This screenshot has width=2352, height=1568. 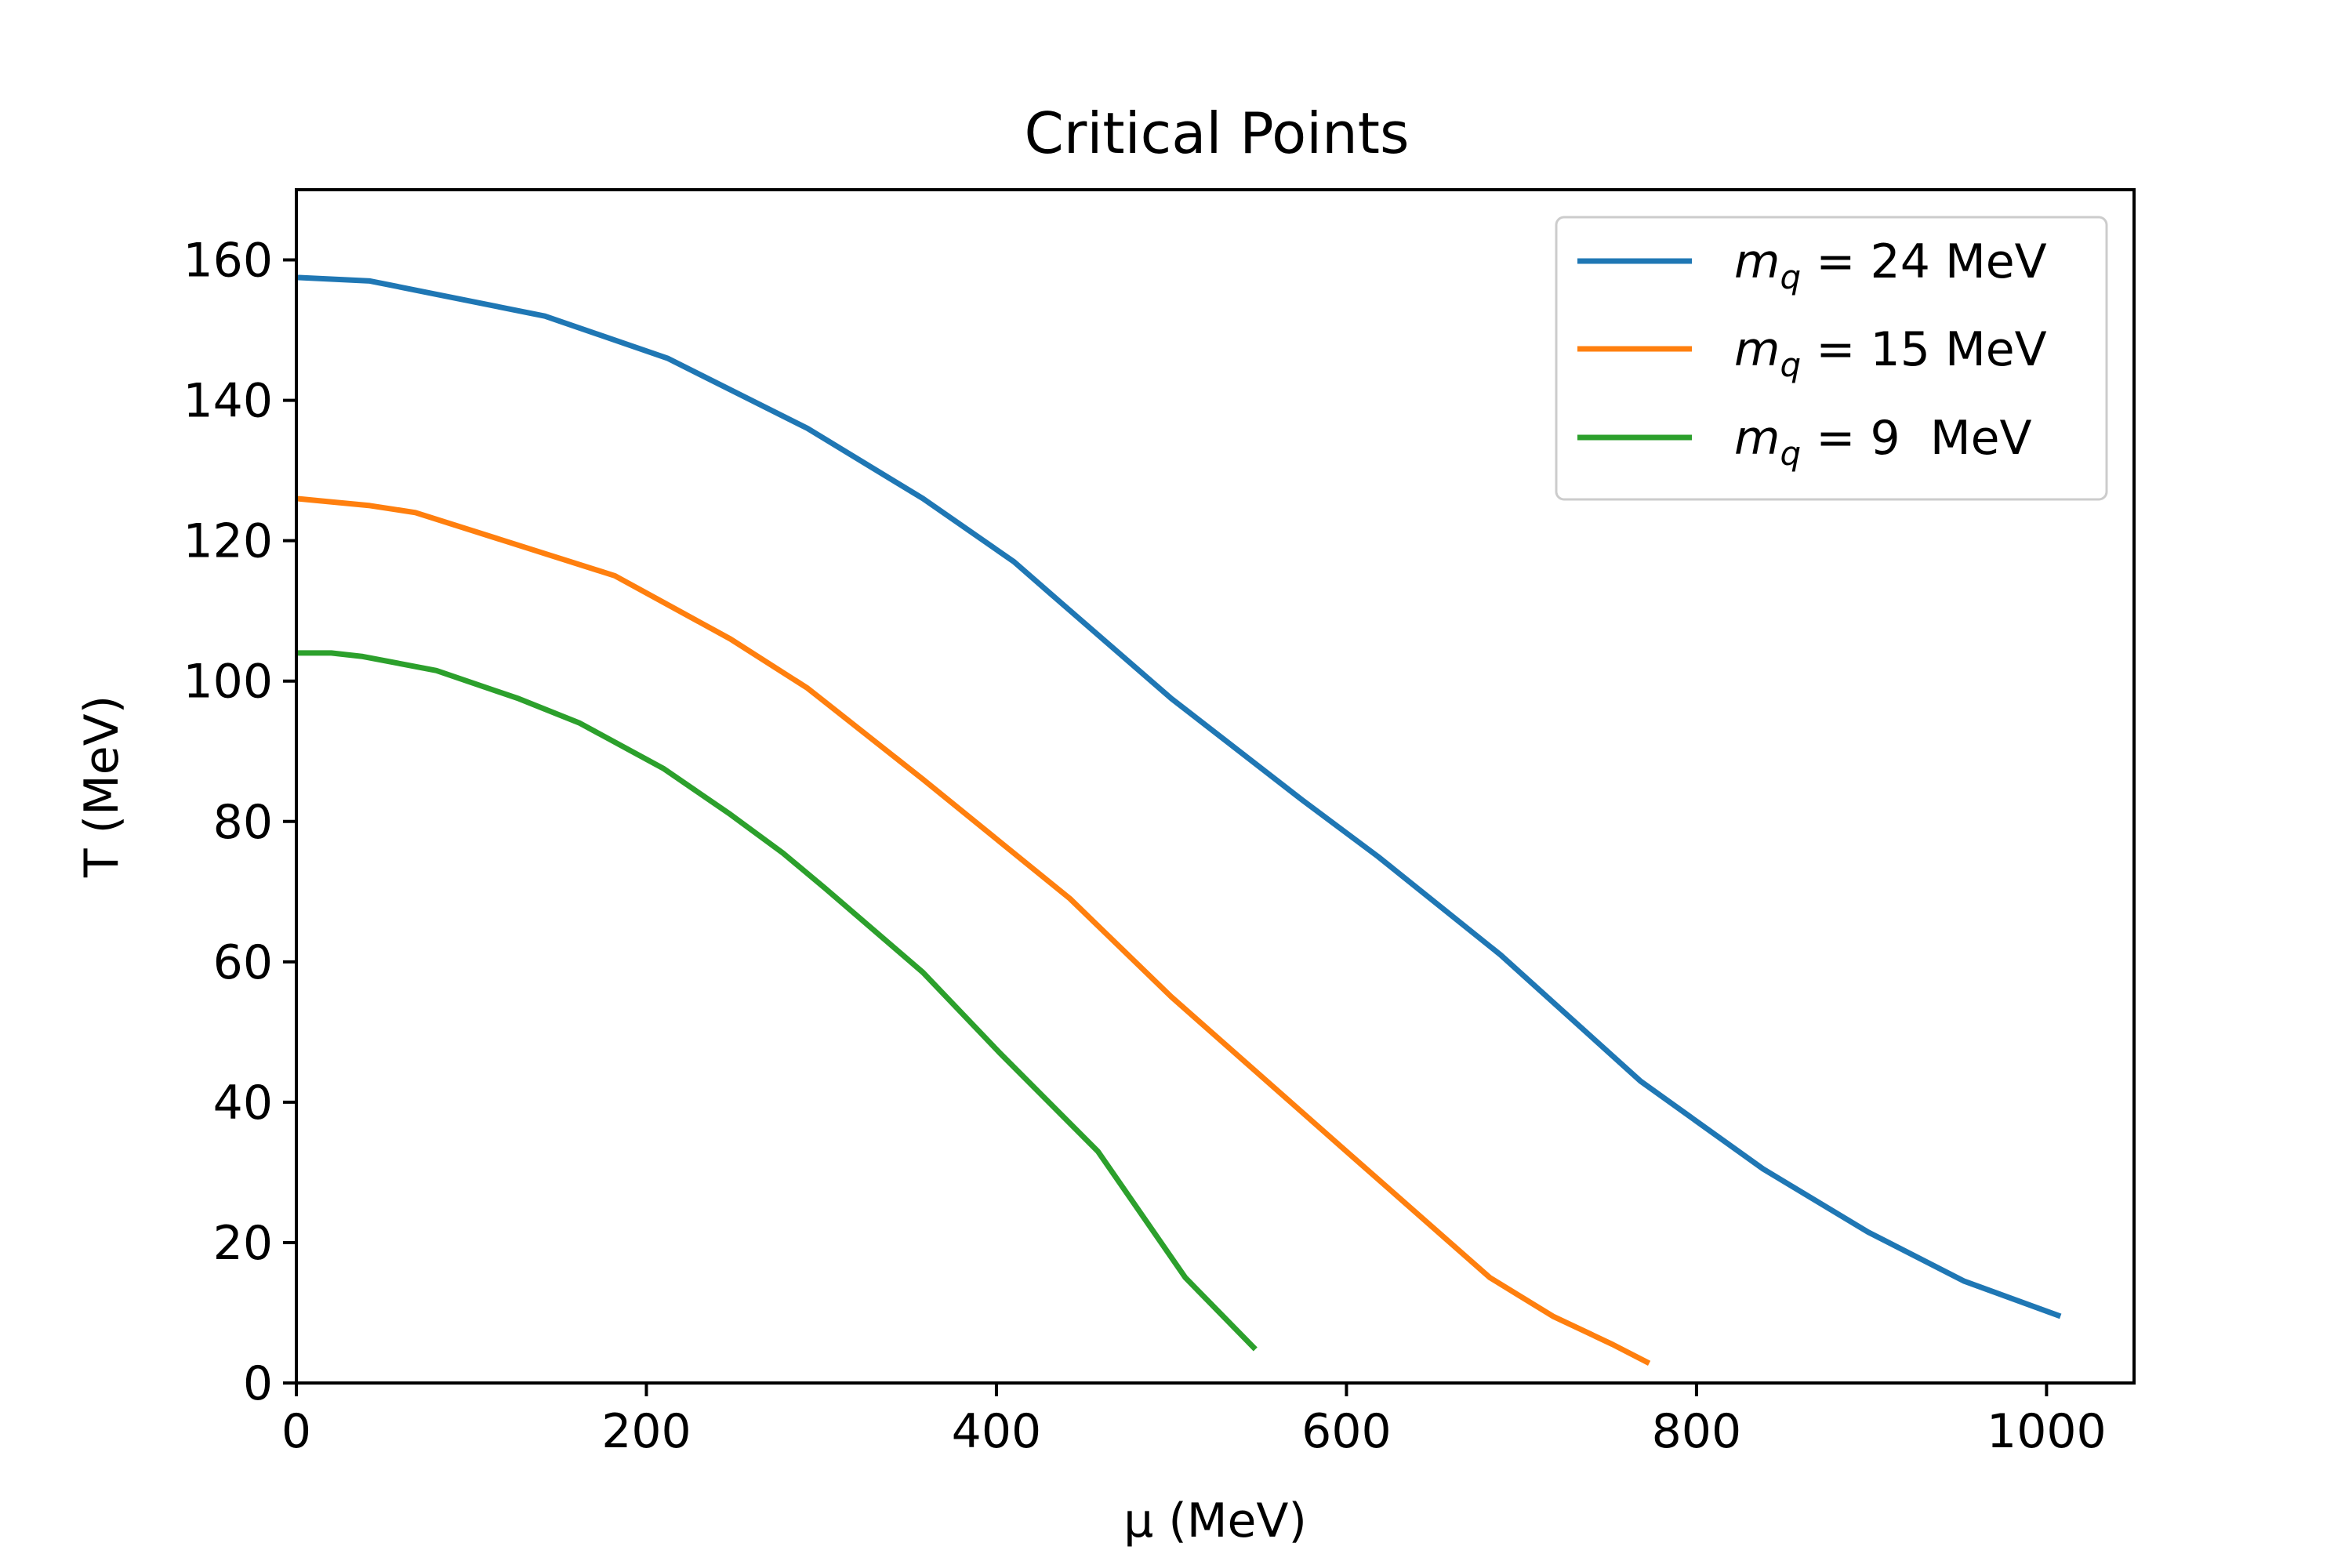 What do you see at coordinates (1890, 265) in the screenshot?
I see `legend-label-1: mq = 24 MeV` at bounding box center [1890, 265].